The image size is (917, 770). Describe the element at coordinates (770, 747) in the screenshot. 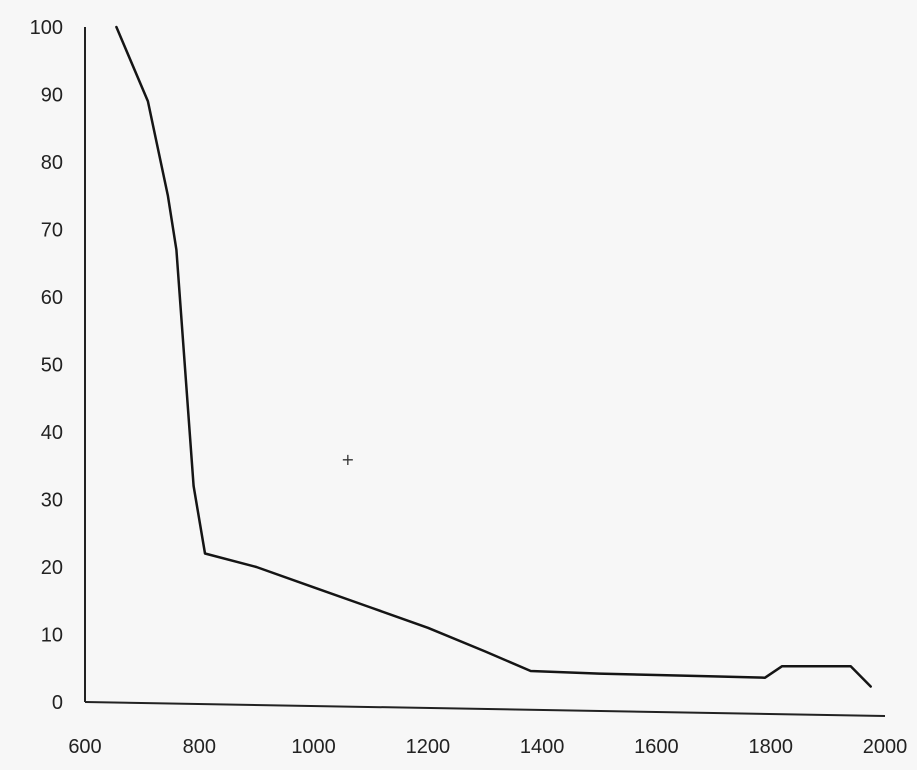

I see `x-tick-label: 1800` at that location.